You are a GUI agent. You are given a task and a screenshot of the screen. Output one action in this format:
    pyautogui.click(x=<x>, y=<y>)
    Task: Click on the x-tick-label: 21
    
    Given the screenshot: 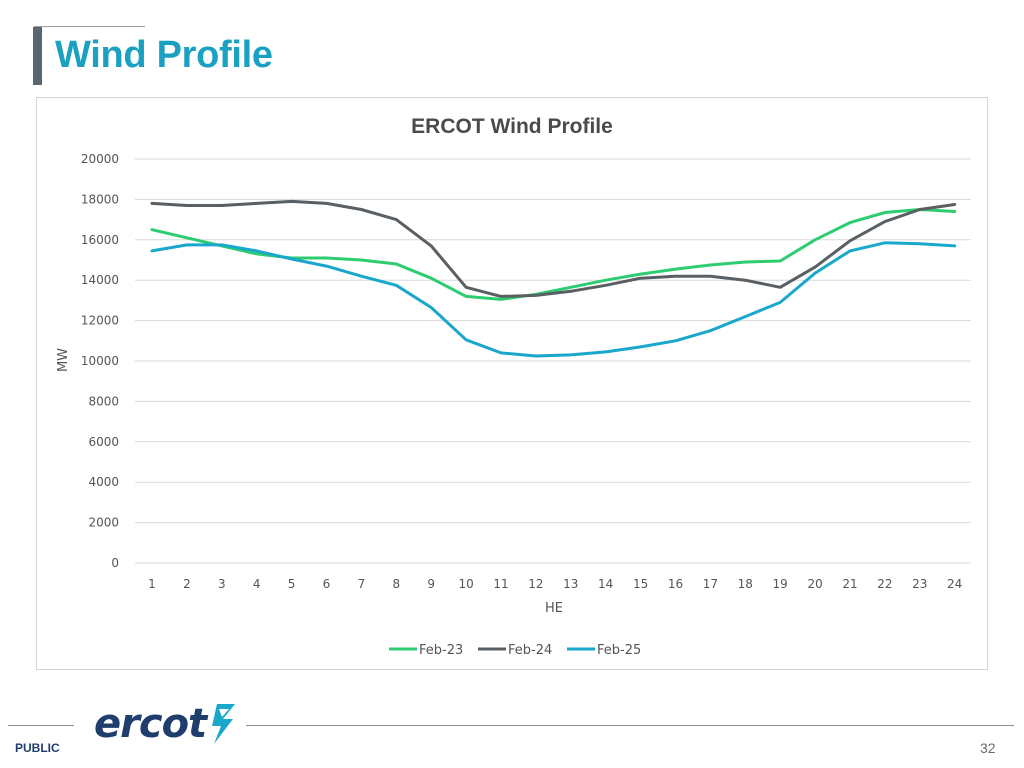 What is the action you would take?
    pyautogui.click(x=849, y=584)
    